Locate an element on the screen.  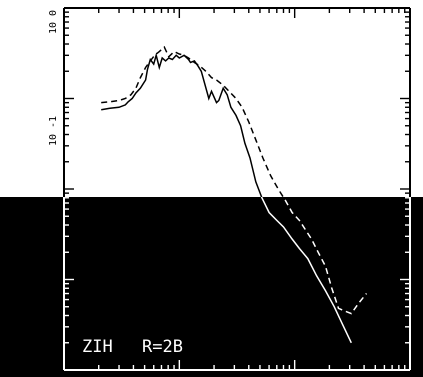
annotation-distance-label: R=2B is located at coordinates (162, 347).